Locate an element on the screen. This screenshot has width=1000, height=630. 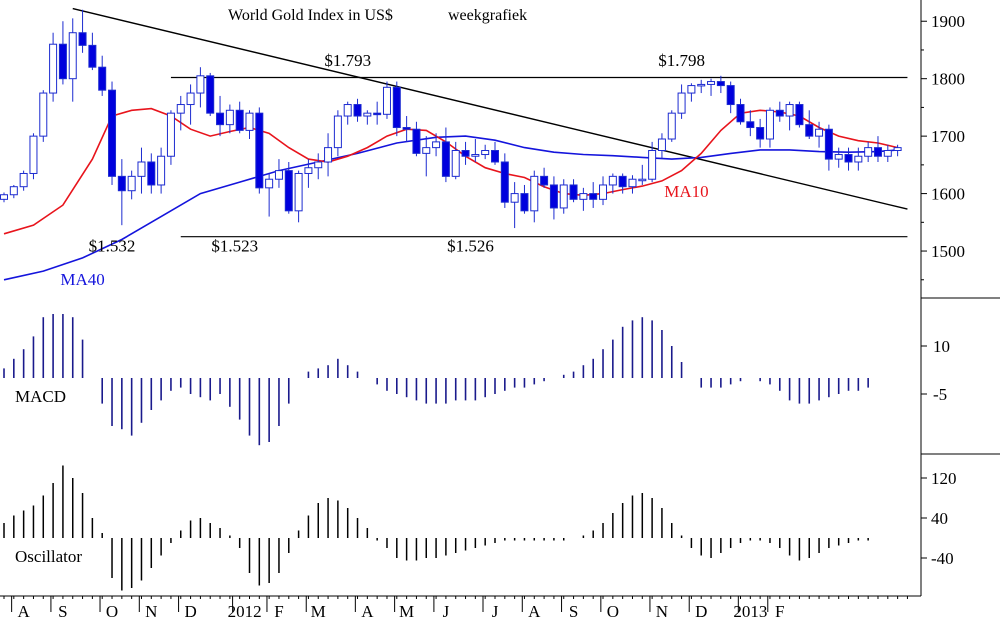
x-tick-label: S is located at coordinates (573, 611).